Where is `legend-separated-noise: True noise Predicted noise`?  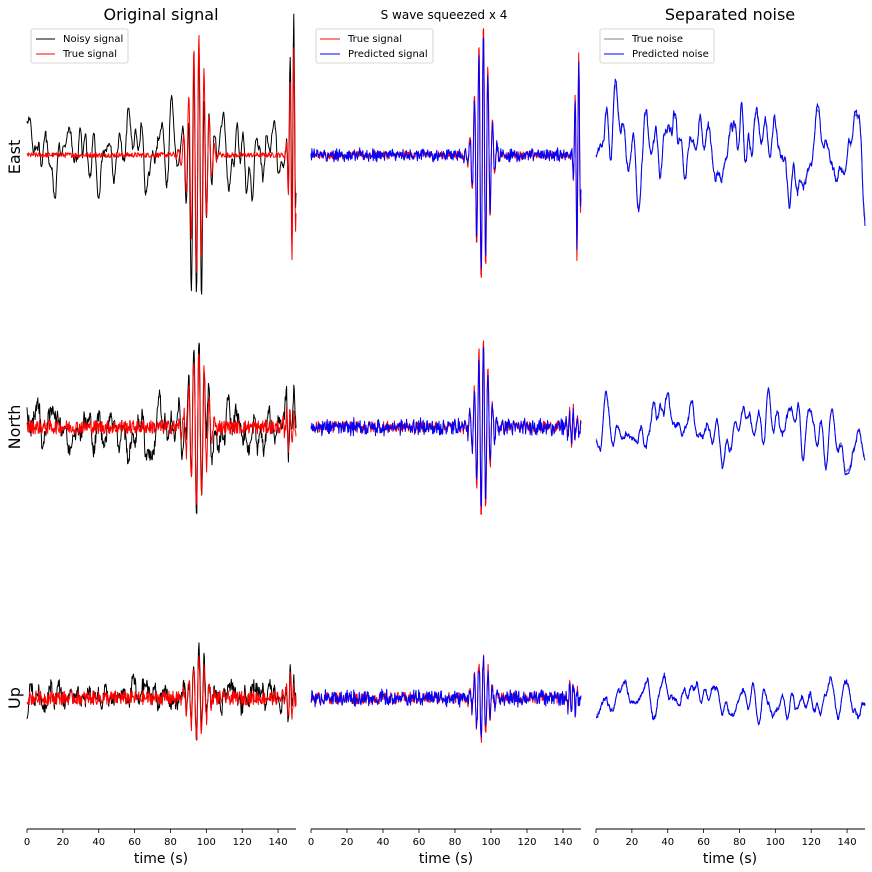
legend-separated-noise: True noise Predicted noise is located at coordinates (657, 46).